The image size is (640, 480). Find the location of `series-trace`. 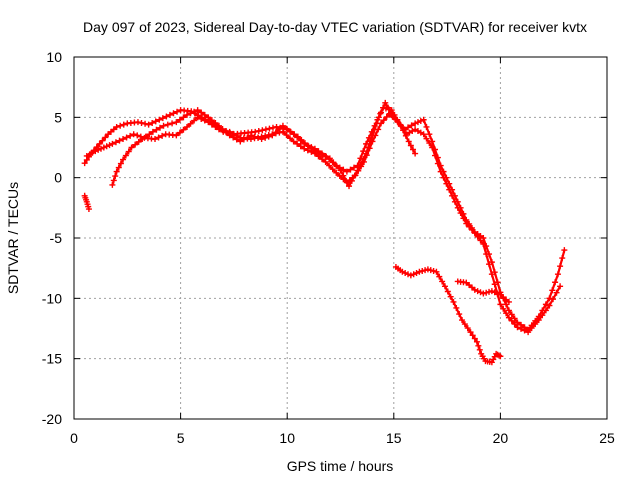

series-trace is located at coordinates (448, 314).